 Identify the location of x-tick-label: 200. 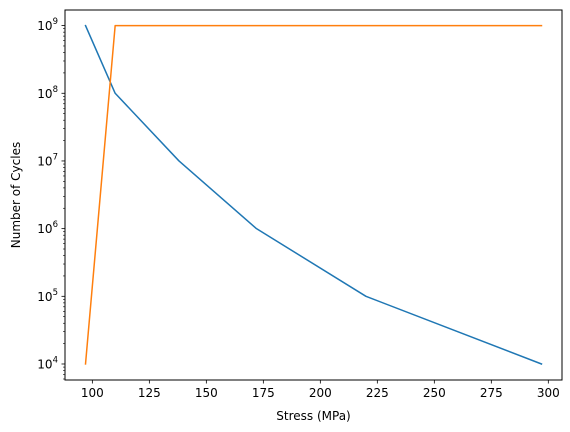
(320, 393).